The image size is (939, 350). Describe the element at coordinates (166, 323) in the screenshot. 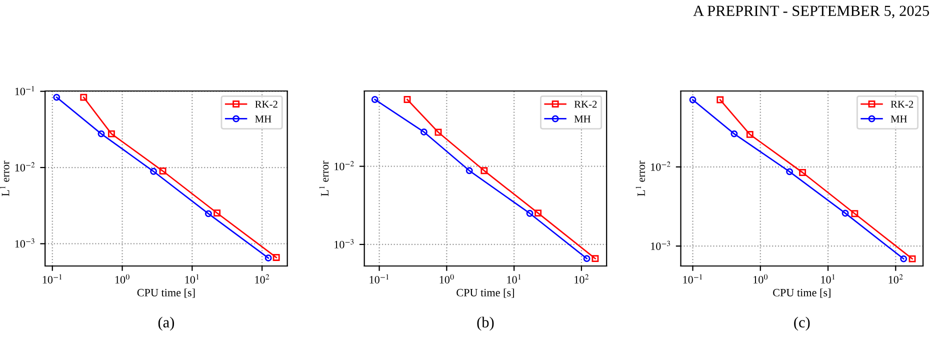

I see `text: (a)` at that location.